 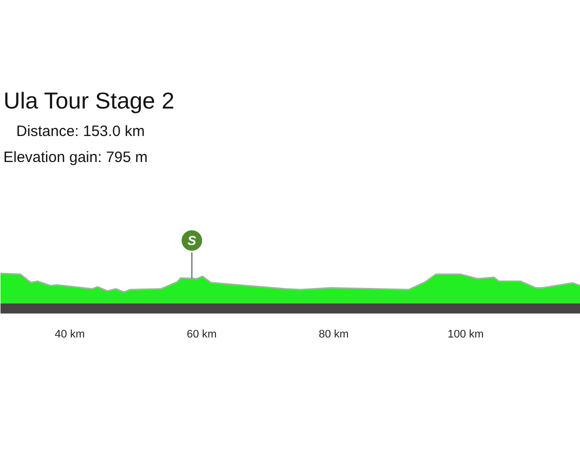 I want to click on text: Elevation gain: 795 m, so click(x=75, y=157).